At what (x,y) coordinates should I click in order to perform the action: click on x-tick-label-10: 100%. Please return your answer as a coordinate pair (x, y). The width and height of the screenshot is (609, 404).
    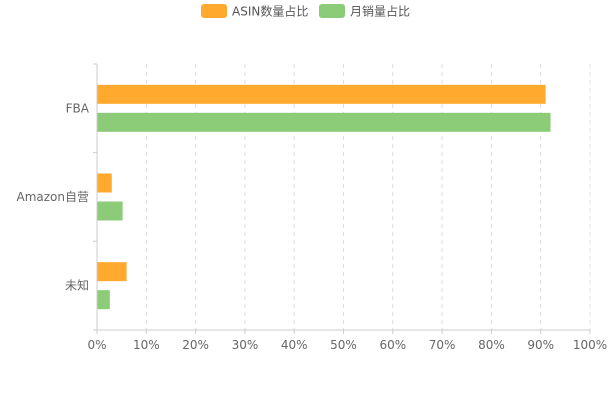
    Looking at the image, I should click on (590, 345).